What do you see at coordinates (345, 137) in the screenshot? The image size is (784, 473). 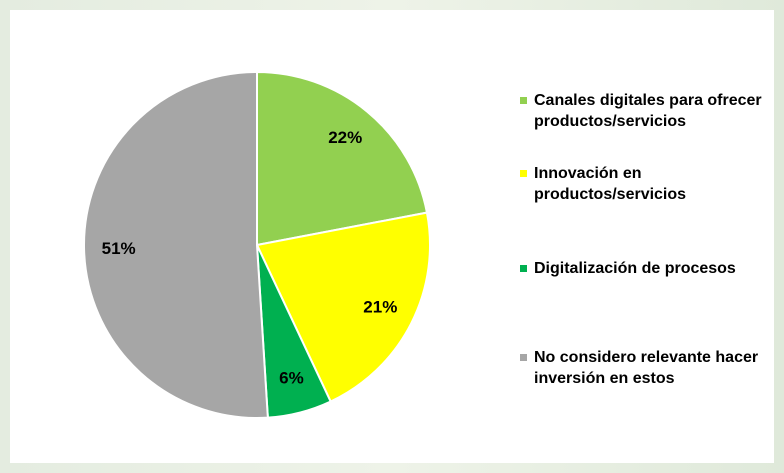 I see `data-label: 22%` at bounding box center [345, 137].